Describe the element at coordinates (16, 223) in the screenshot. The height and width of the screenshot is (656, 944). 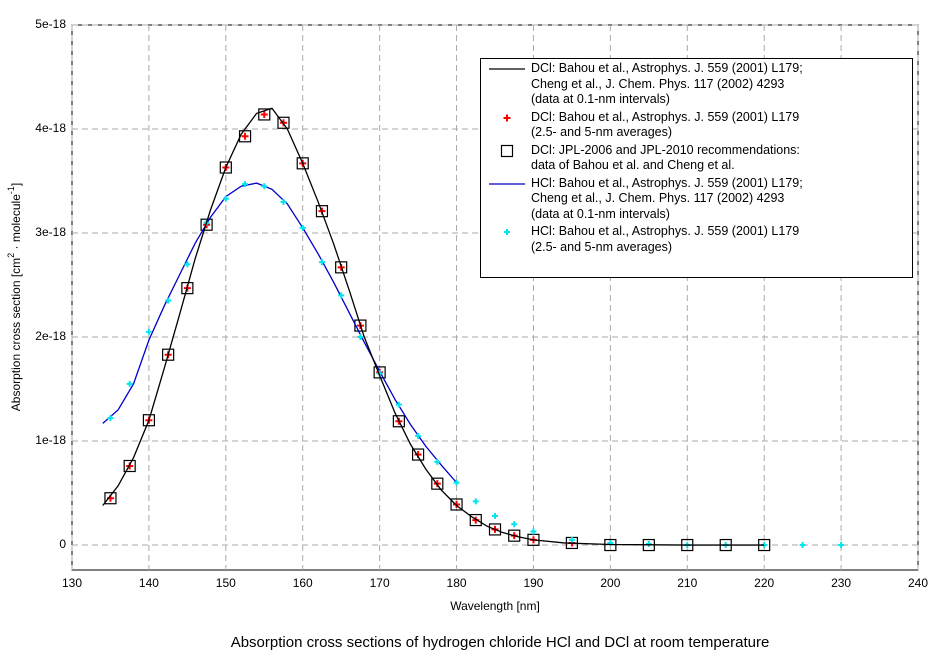
I see `y-label-part: · molecule` at that location.